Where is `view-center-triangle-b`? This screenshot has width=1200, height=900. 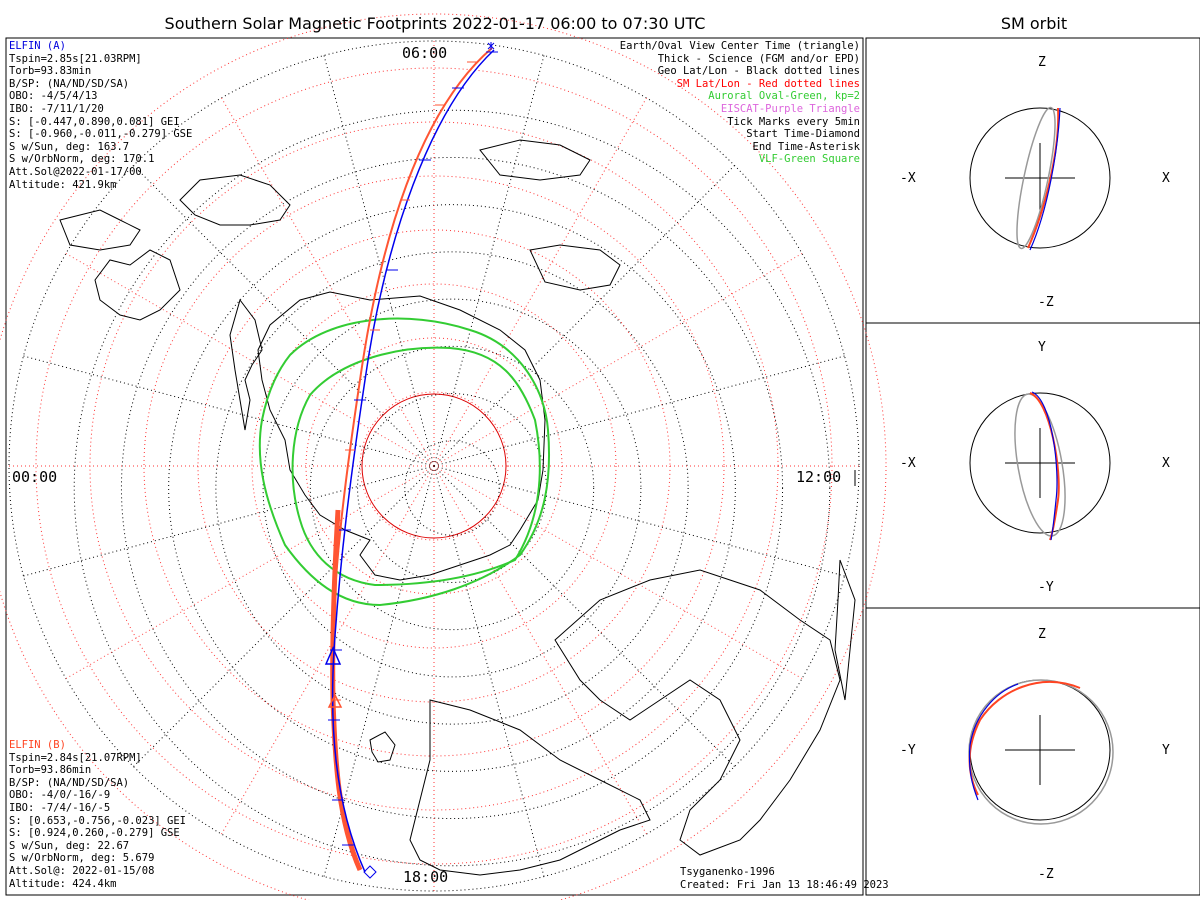
view-center-triangle-b is located at coordinates (335, 700).